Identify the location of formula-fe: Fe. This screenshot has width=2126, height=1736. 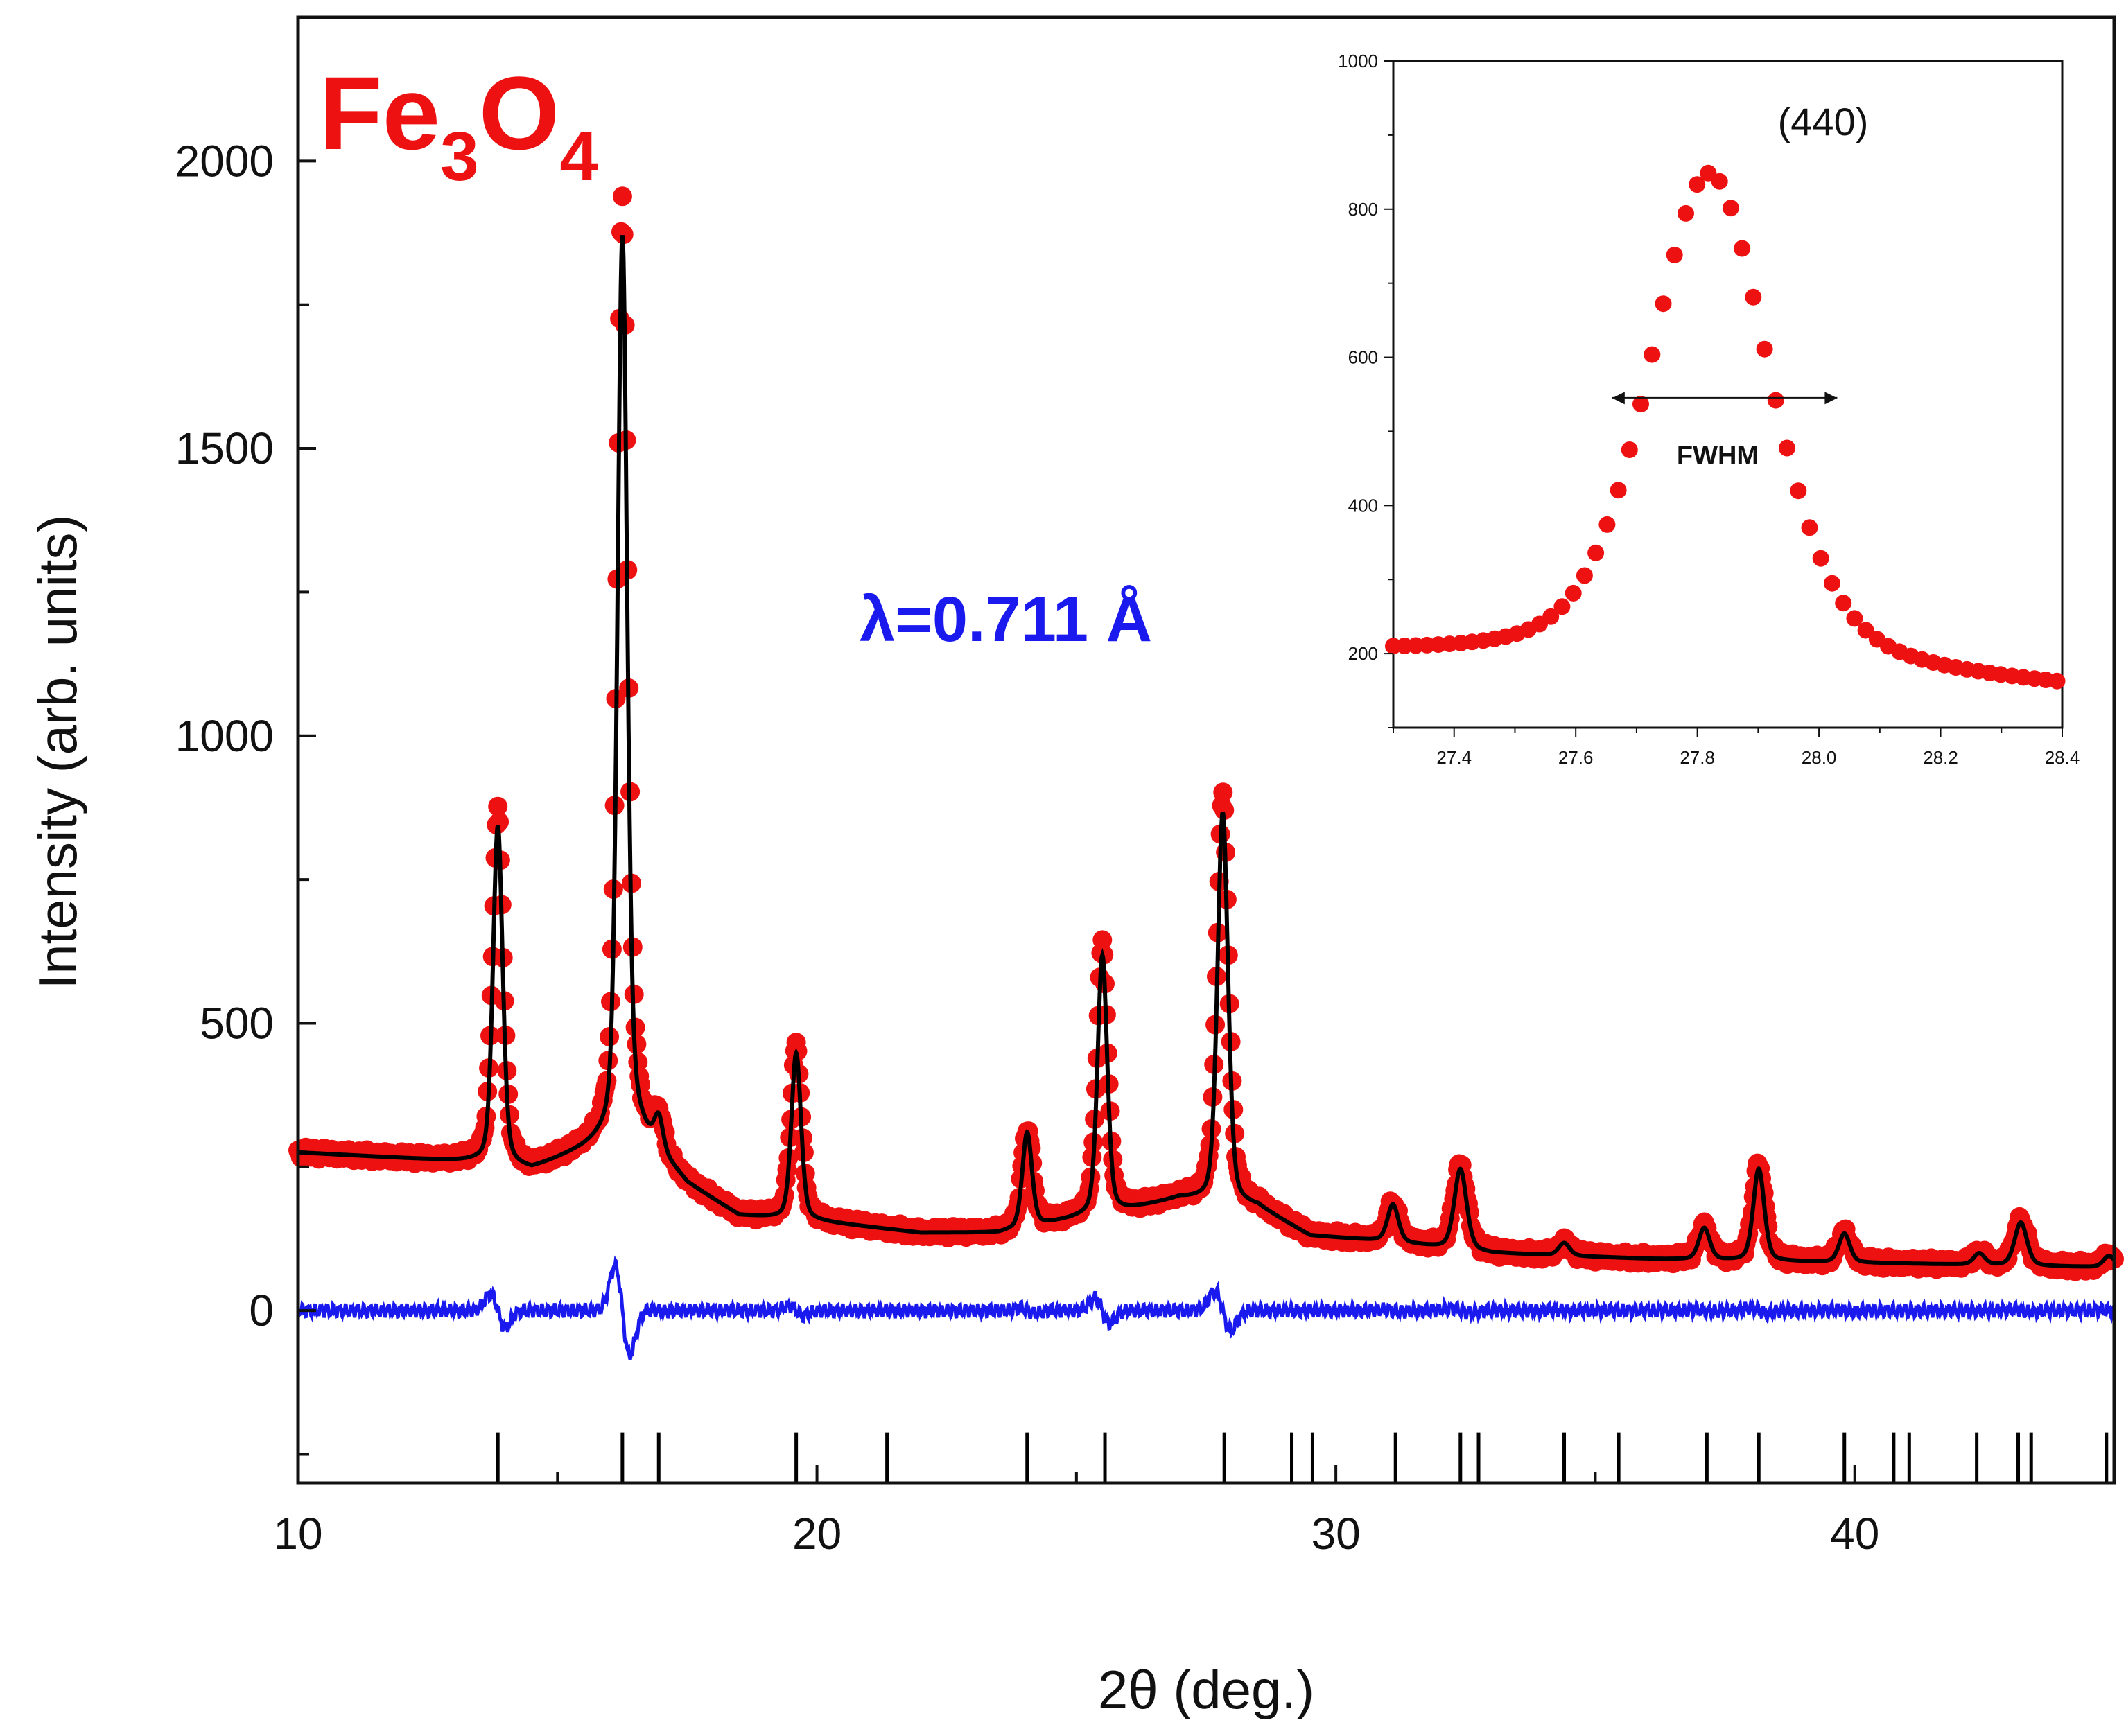
(379, 113).